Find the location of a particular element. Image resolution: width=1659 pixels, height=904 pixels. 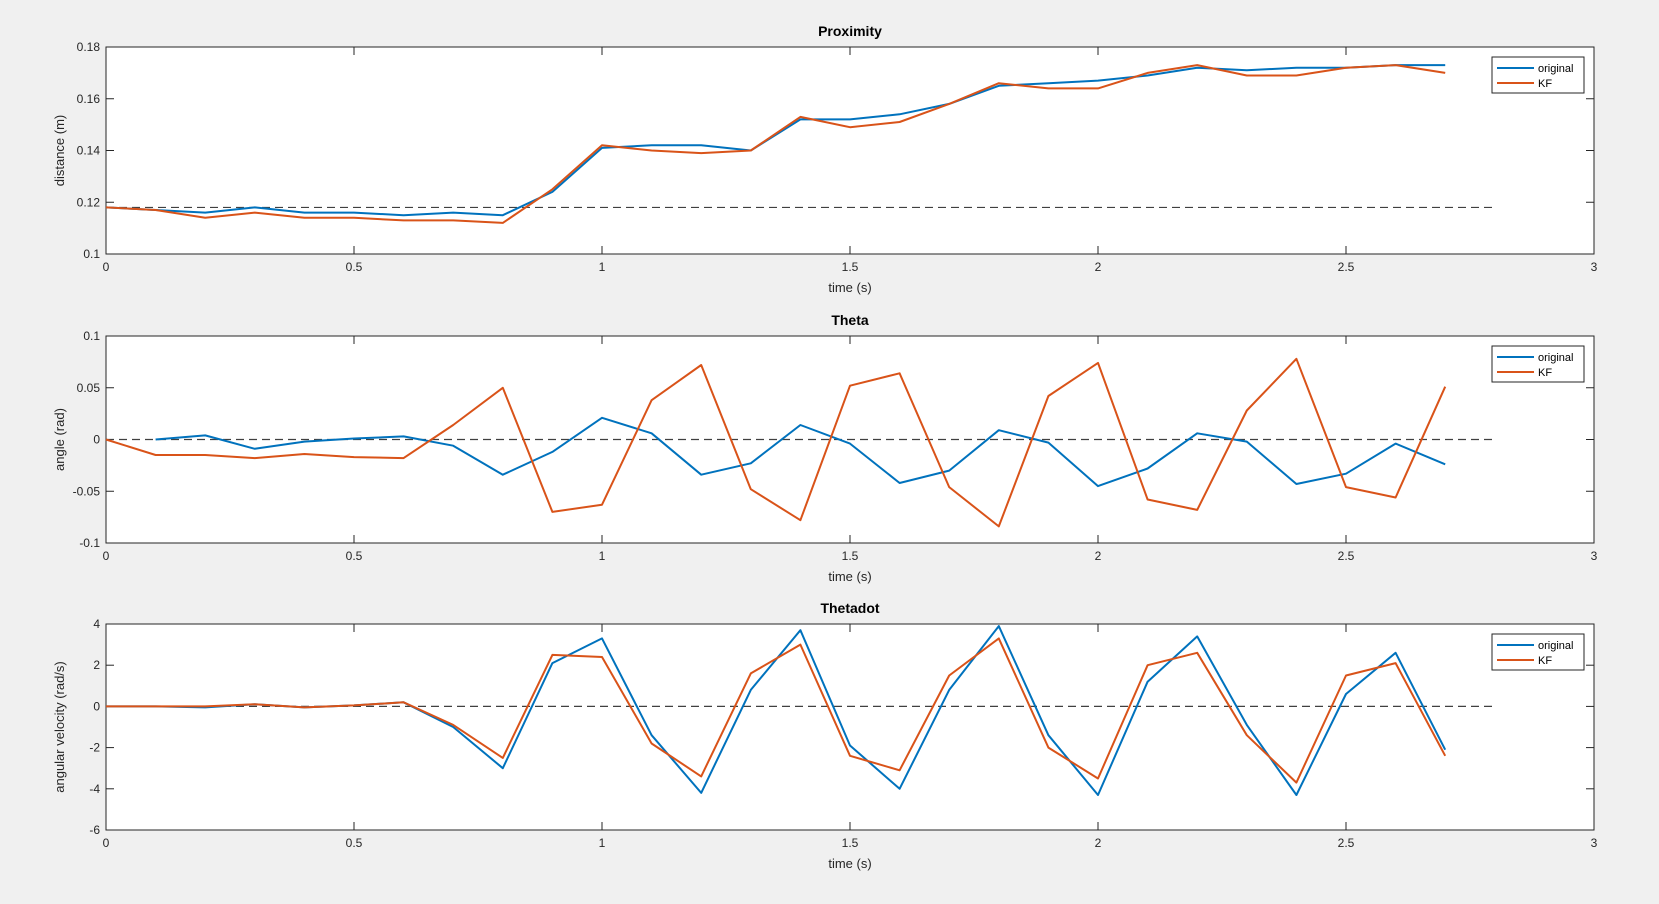

y-tick-label: 0.14 is located at coordinates (89, 151).